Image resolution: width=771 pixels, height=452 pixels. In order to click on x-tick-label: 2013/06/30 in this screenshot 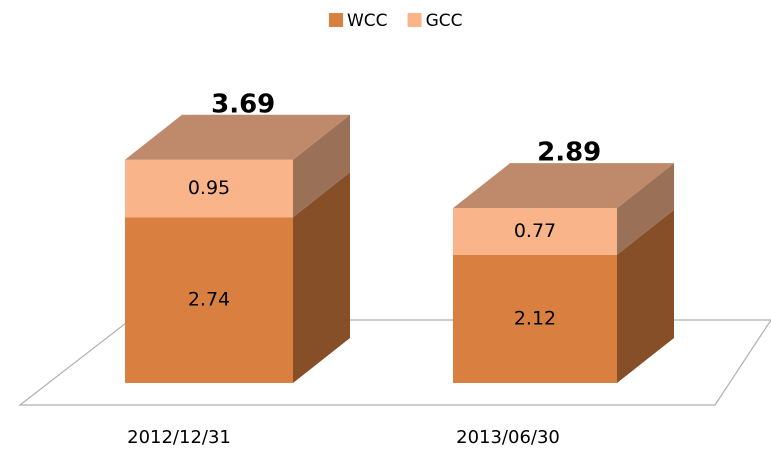, I will do `click(508, 437)`.